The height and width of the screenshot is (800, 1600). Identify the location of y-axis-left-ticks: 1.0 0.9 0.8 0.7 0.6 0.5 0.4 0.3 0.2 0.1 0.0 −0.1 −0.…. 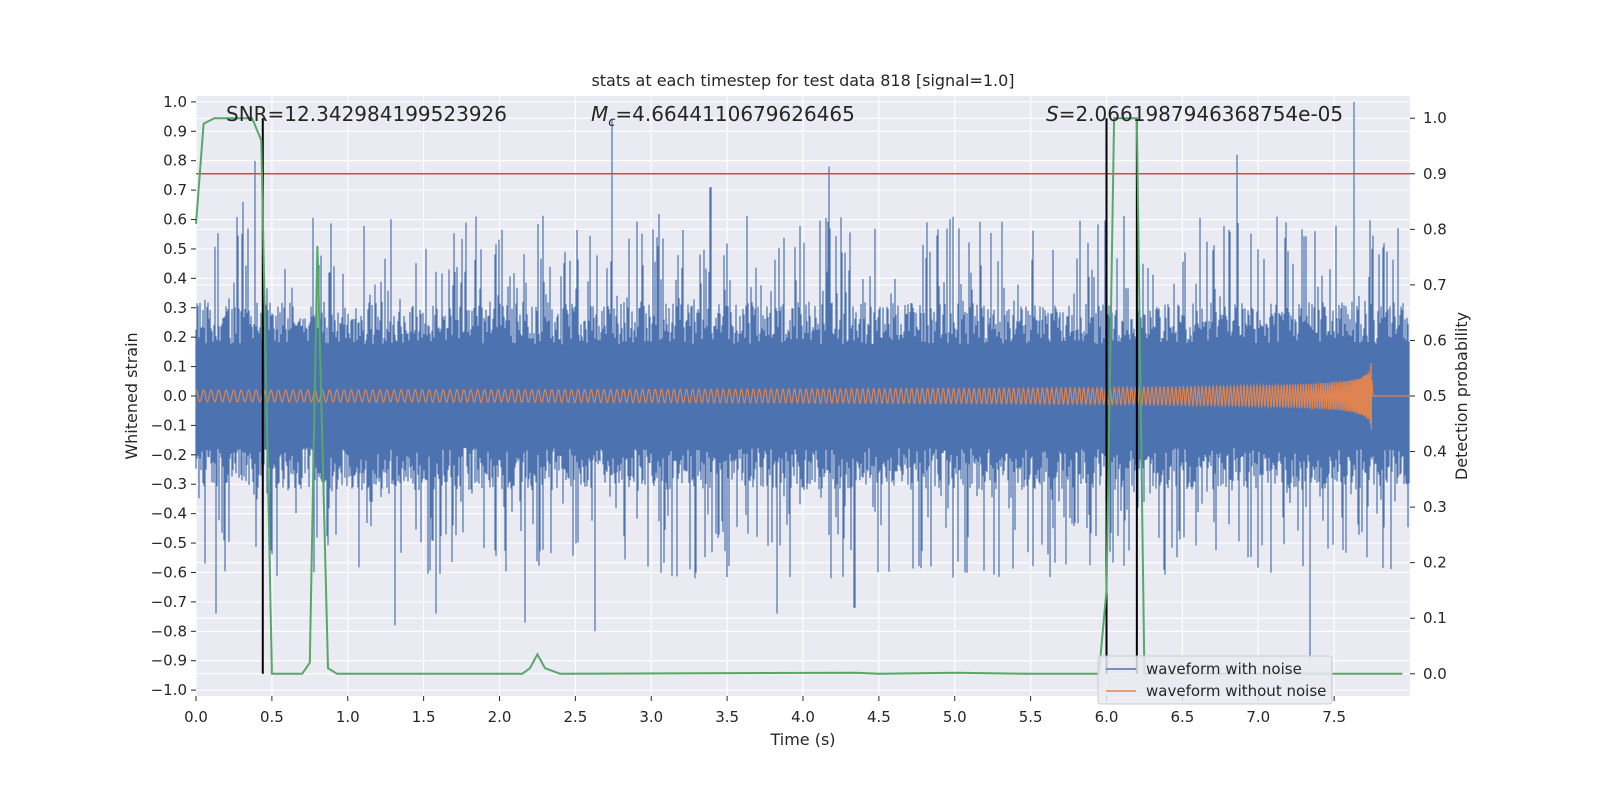
(173, 396).